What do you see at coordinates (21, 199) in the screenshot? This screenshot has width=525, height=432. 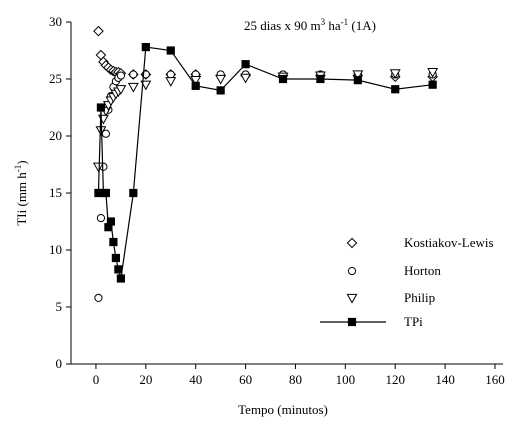 I see `y-label-part: TIi (mm h` at bounding box center [21, 199].